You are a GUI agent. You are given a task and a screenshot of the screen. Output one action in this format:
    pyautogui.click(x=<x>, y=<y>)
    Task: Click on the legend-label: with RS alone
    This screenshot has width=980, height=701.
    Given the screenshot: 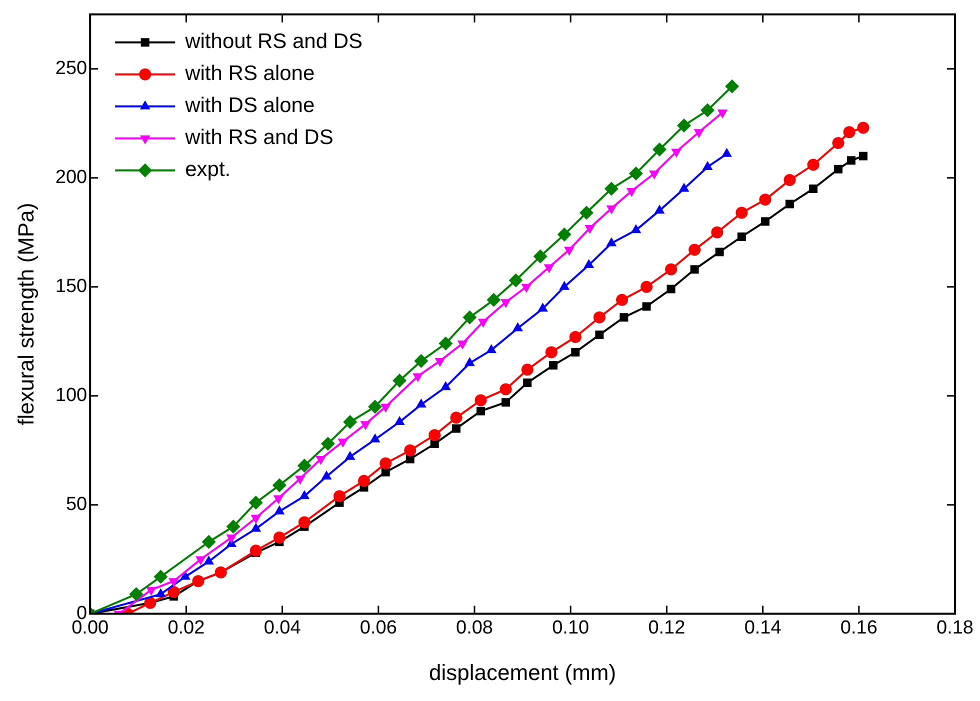 What is the action you would take?
    pyautogui.click(x=249, y=74)
    